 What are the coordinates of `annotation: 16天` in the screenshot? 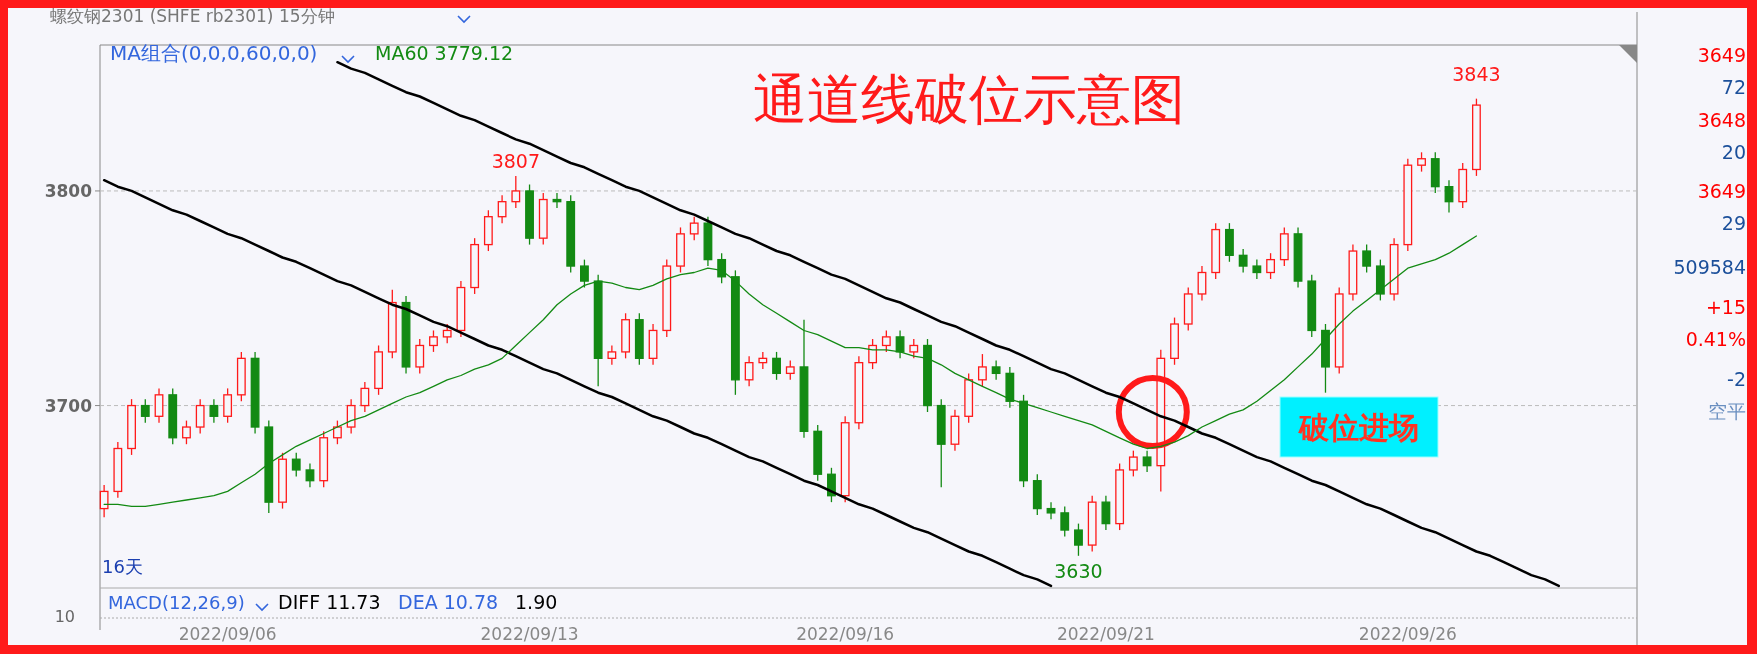 It's located at (122, 566).